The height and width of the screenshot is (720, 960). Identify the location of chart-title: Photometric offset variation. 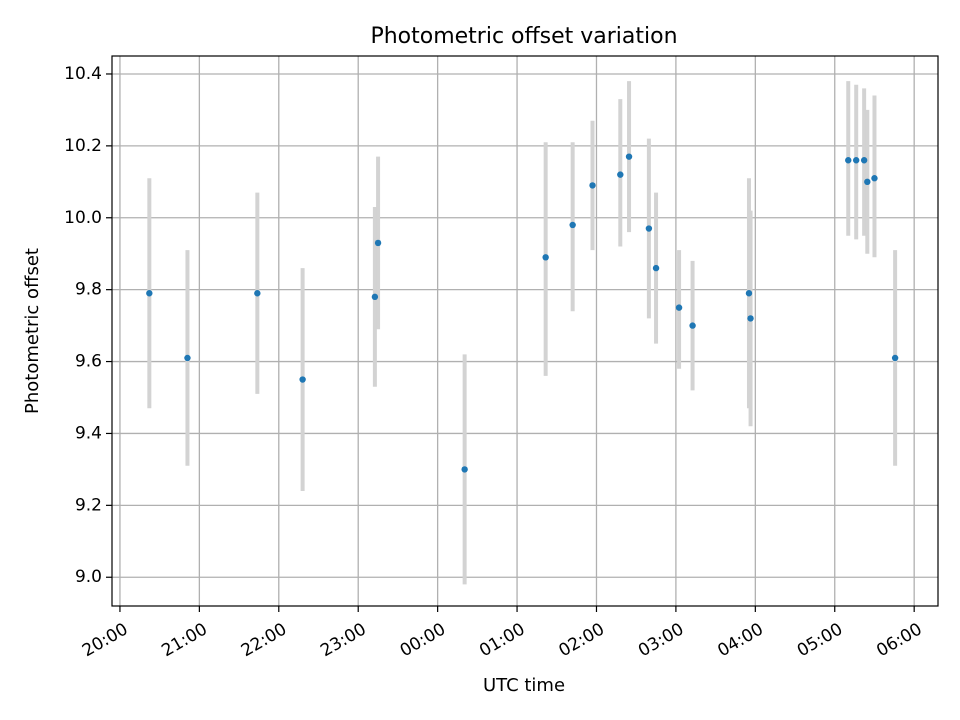
(523, 36).